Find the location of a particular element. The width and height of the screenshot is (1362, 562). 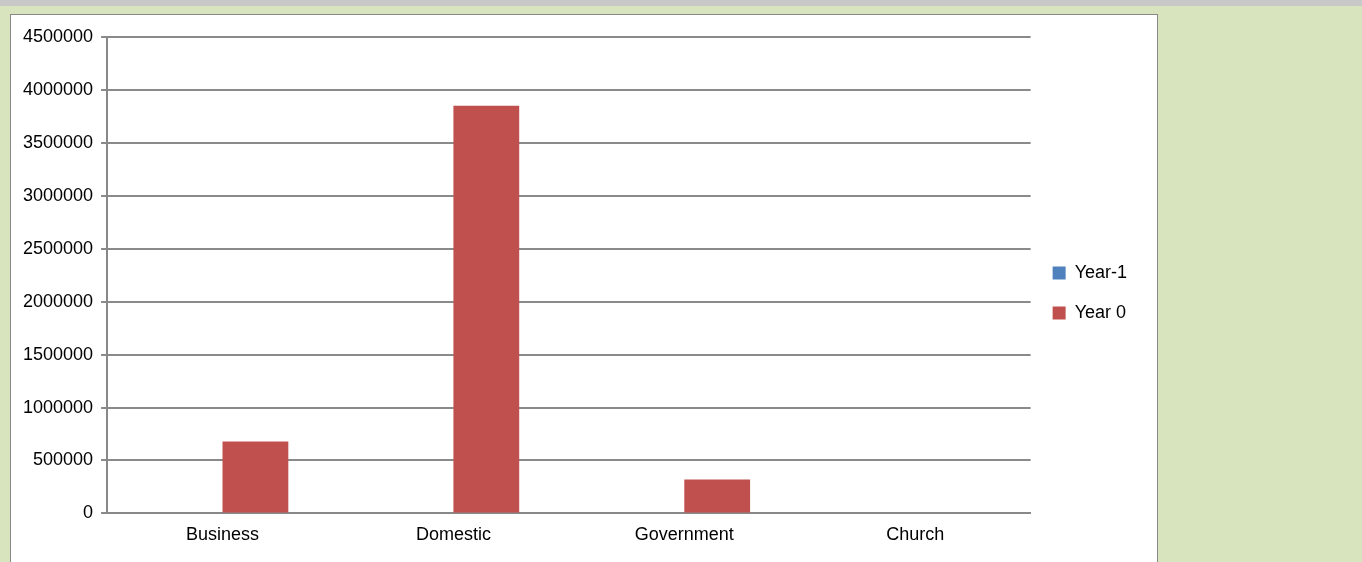

y-tick-label: 500000 is located at coordinates (63, 459).